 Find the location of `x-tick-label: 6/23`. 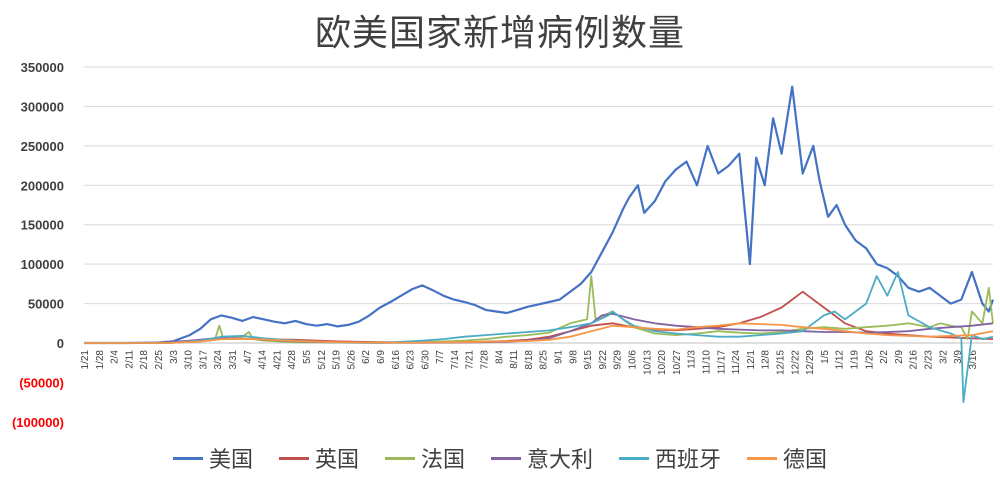

x-tick-label: 6/23 is located at coordinates (411, 360).